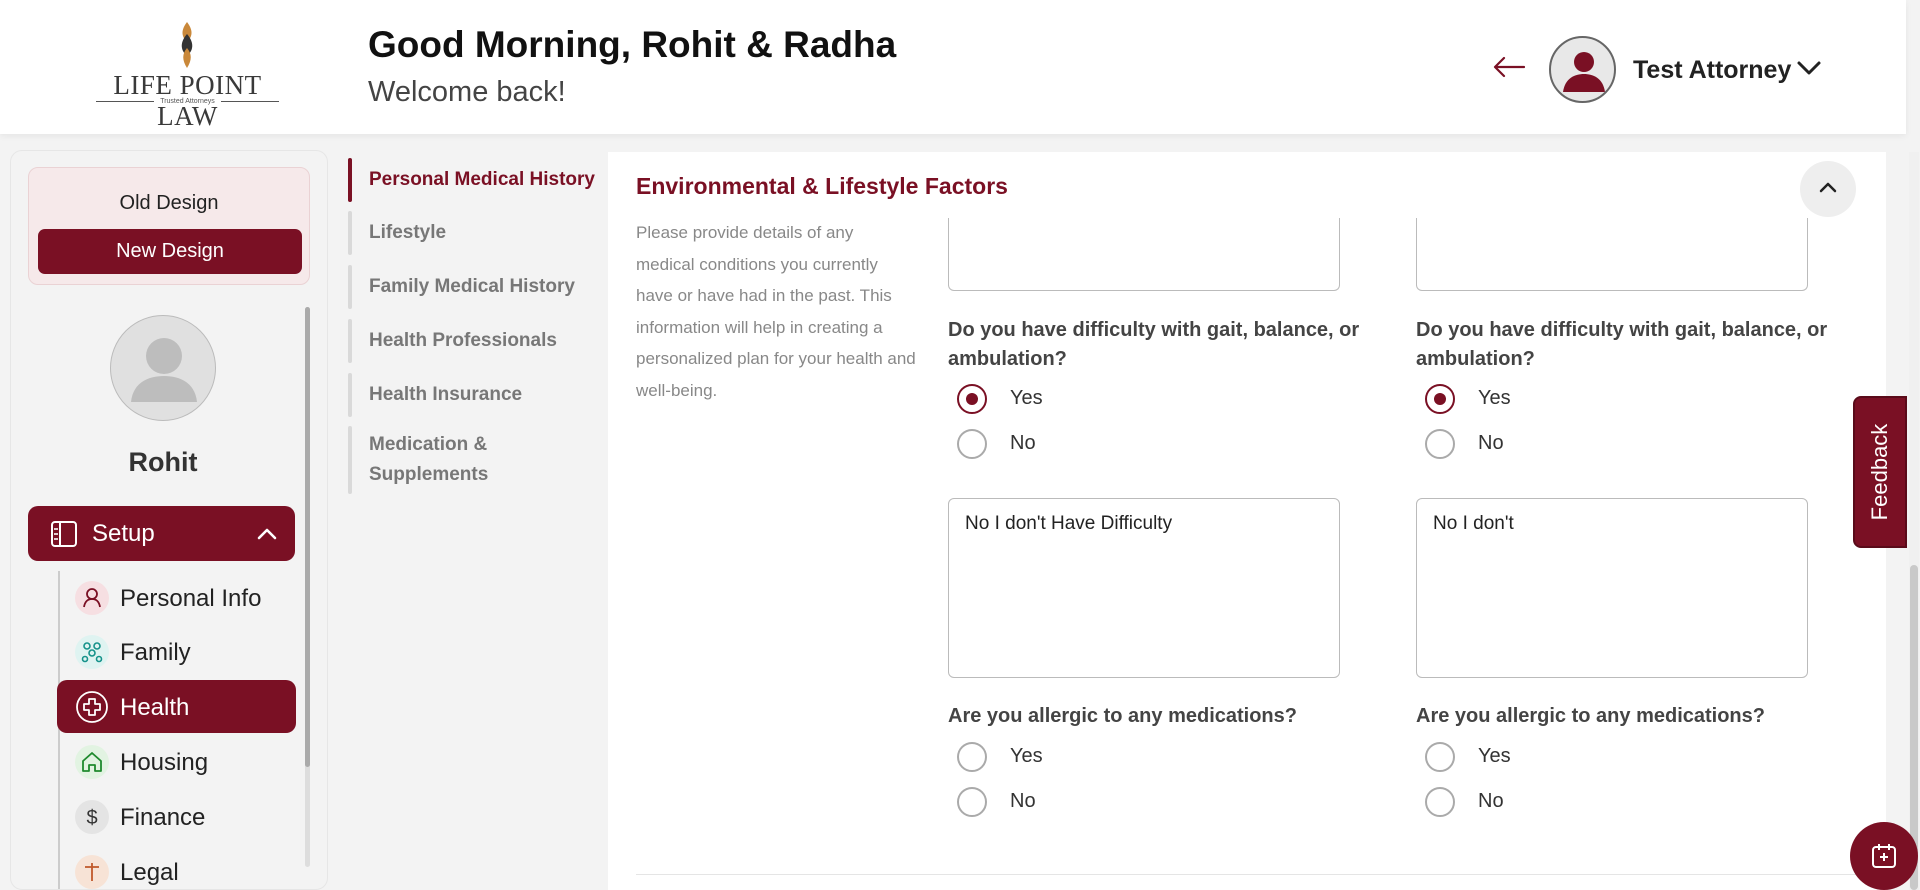  I want to click on design-toggle: Old Design New Design, so click(169, 226).